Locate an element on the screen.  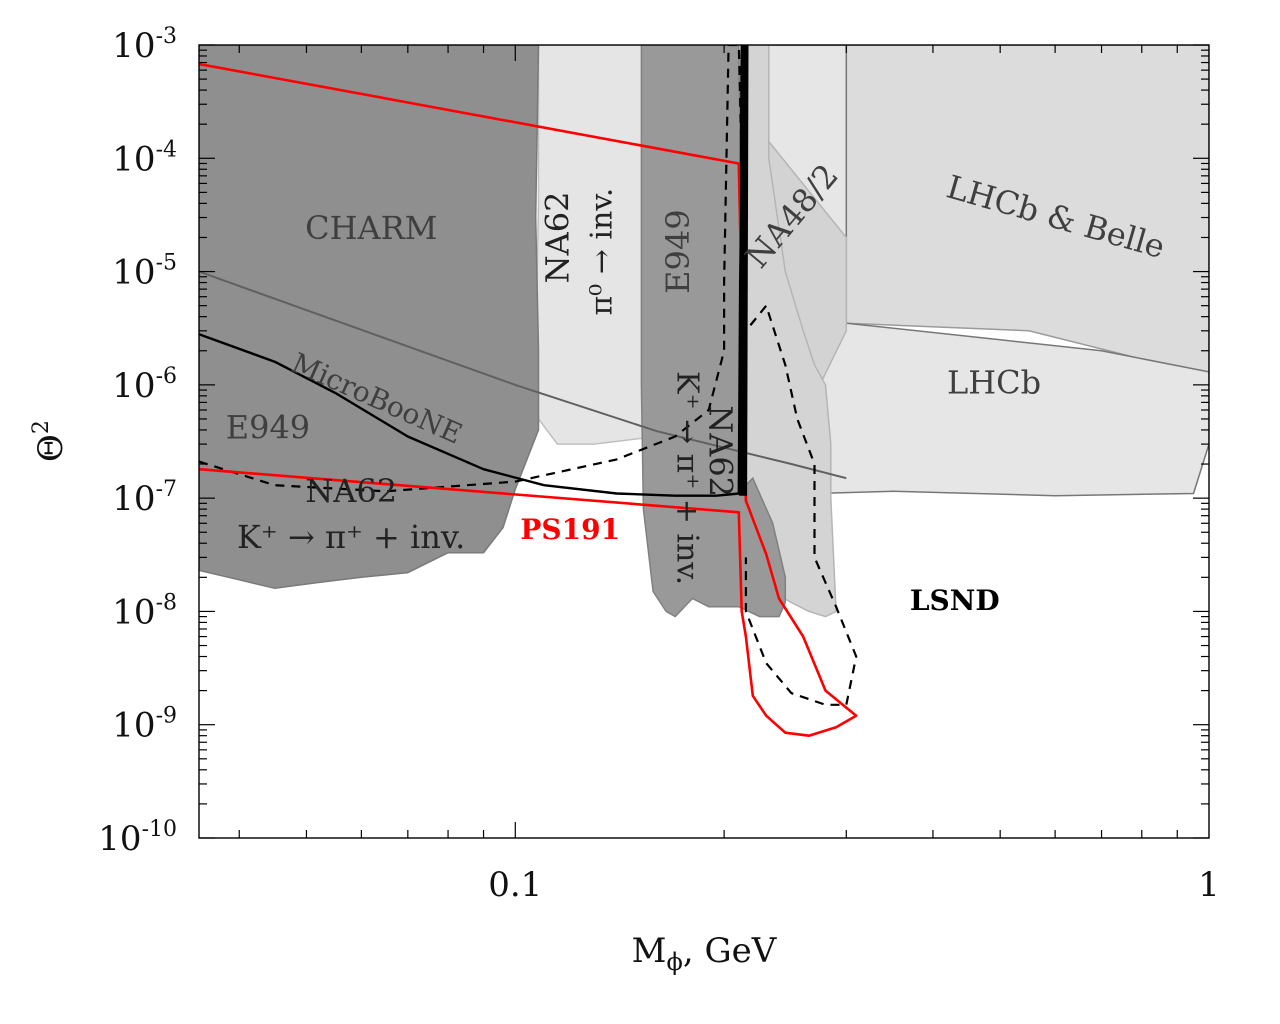
y-tick-label-0: 10⁻³ is located at coordinates (144, 45).